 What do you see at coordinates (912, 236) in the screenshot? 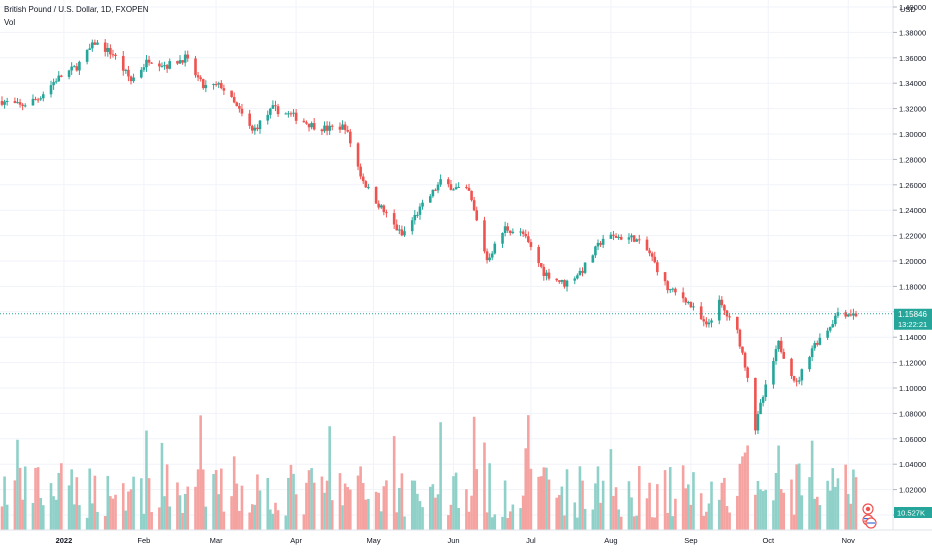
I see `price-tick-label: 1.22000` at bounding box center [912, 236].